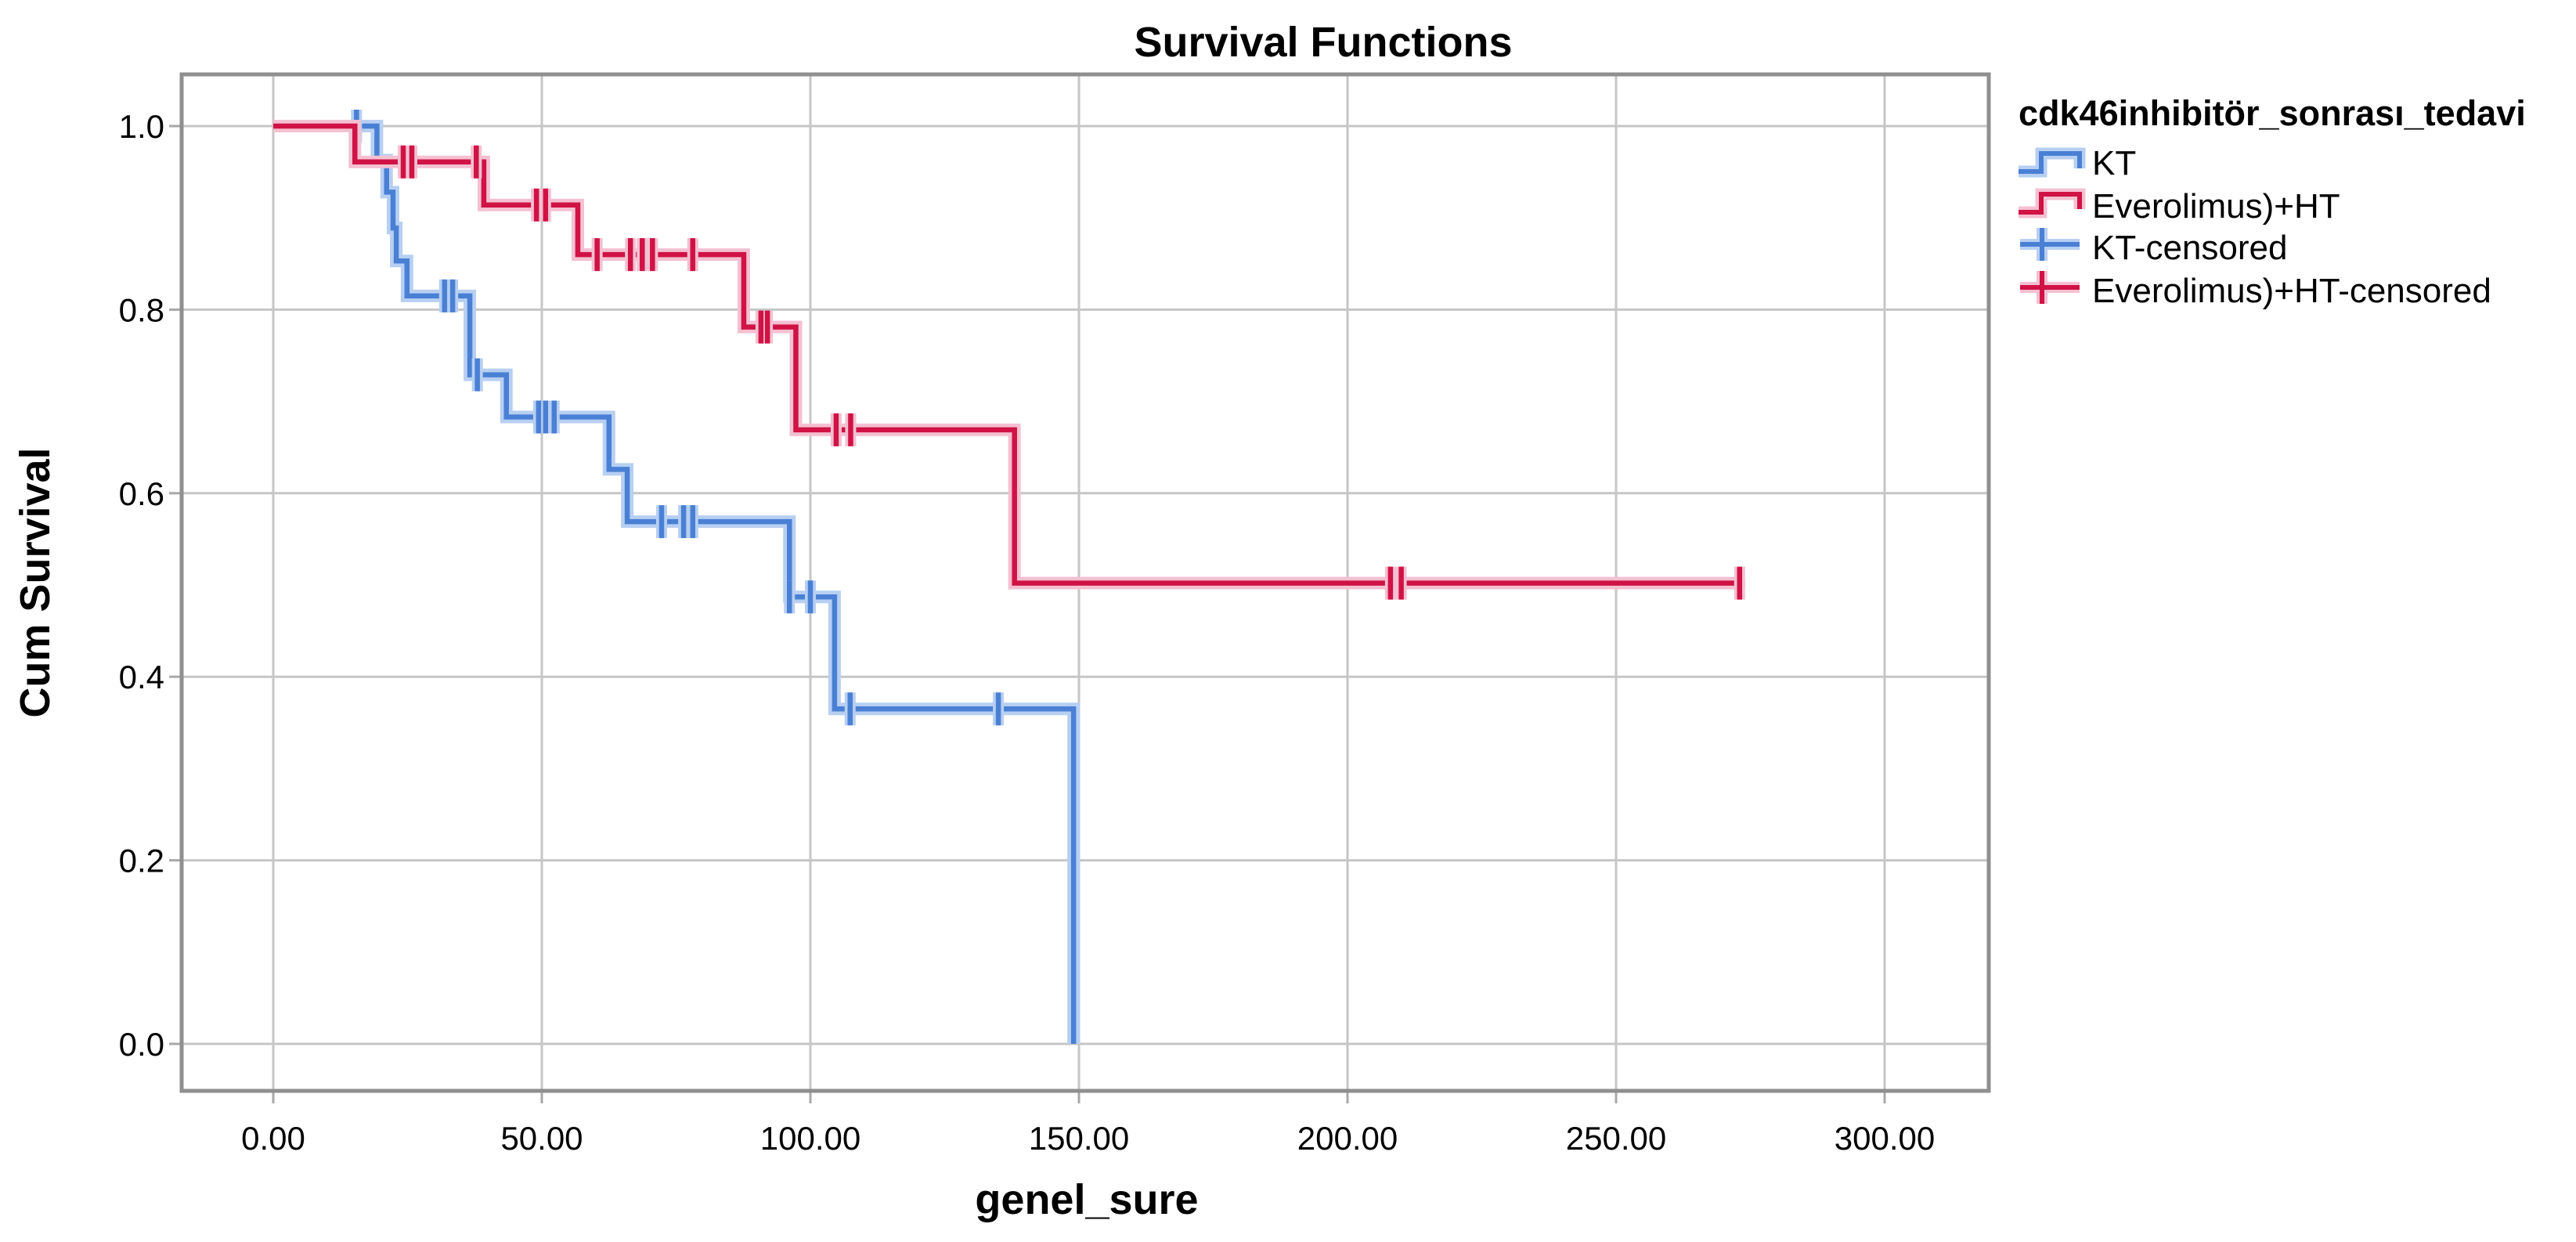 This screenshot has width=2576, height=1242. What do you see at coordinates (1323, 42) in the screenshot?
I see `chart-title: Survival Functions` at bounding box center [1323, 42].